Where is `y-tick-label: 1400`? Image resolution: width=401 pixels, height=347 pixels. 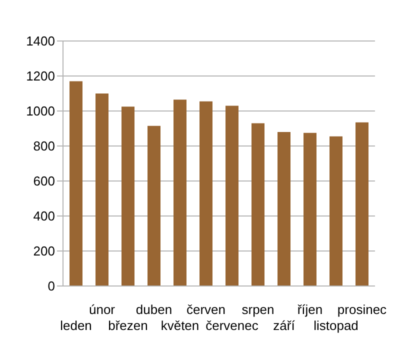
y-tick-label: 1400 is located at coordinates (40, 41).